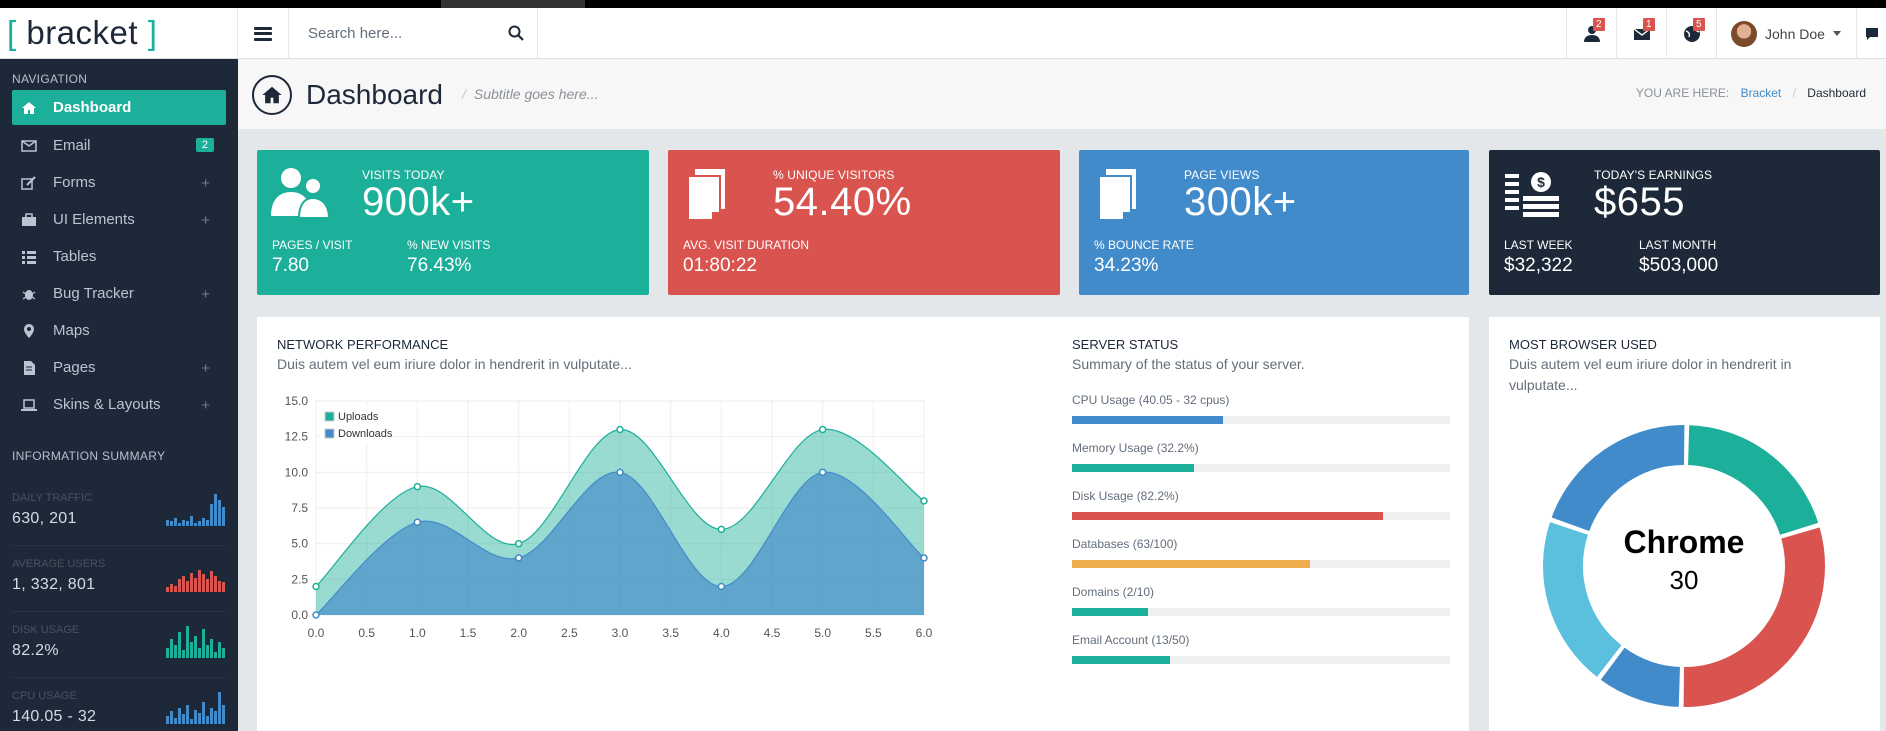 This screenshot has height=731, width=1886. What do you see at coordinates (1641, 33) in the screenshot?
I see `notifications-mail-button: 1` at bounding box center [1641, 33].